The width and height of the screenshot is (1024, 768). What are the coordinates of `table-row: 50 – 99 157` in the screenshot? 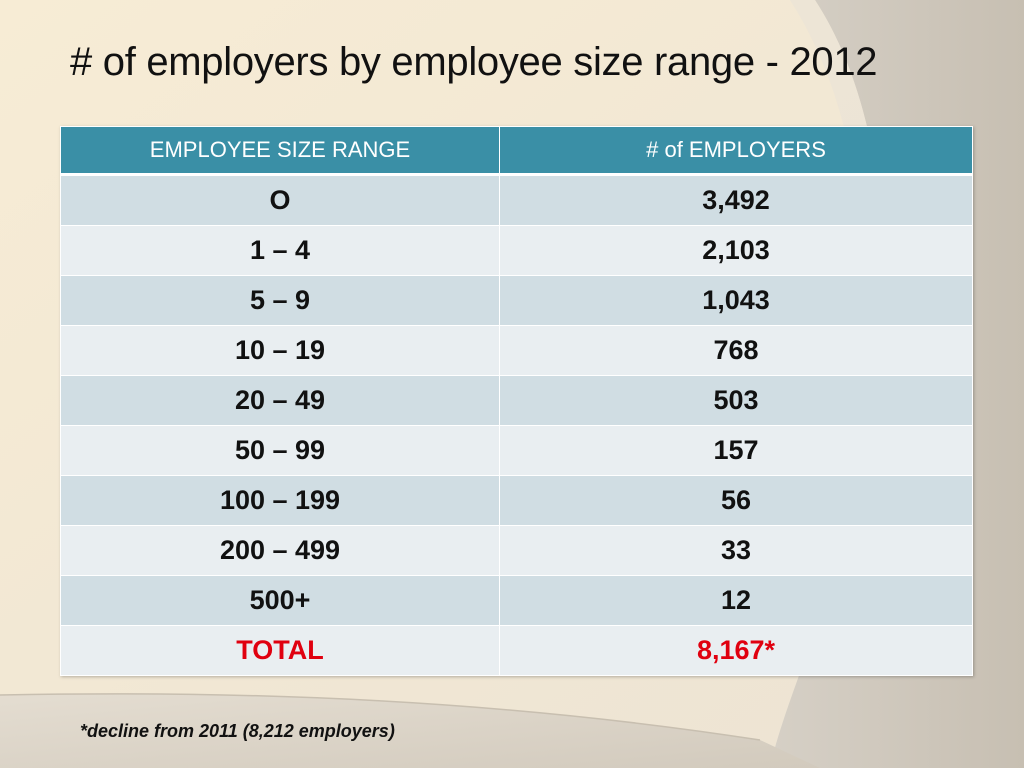 It's located at (516, 450).